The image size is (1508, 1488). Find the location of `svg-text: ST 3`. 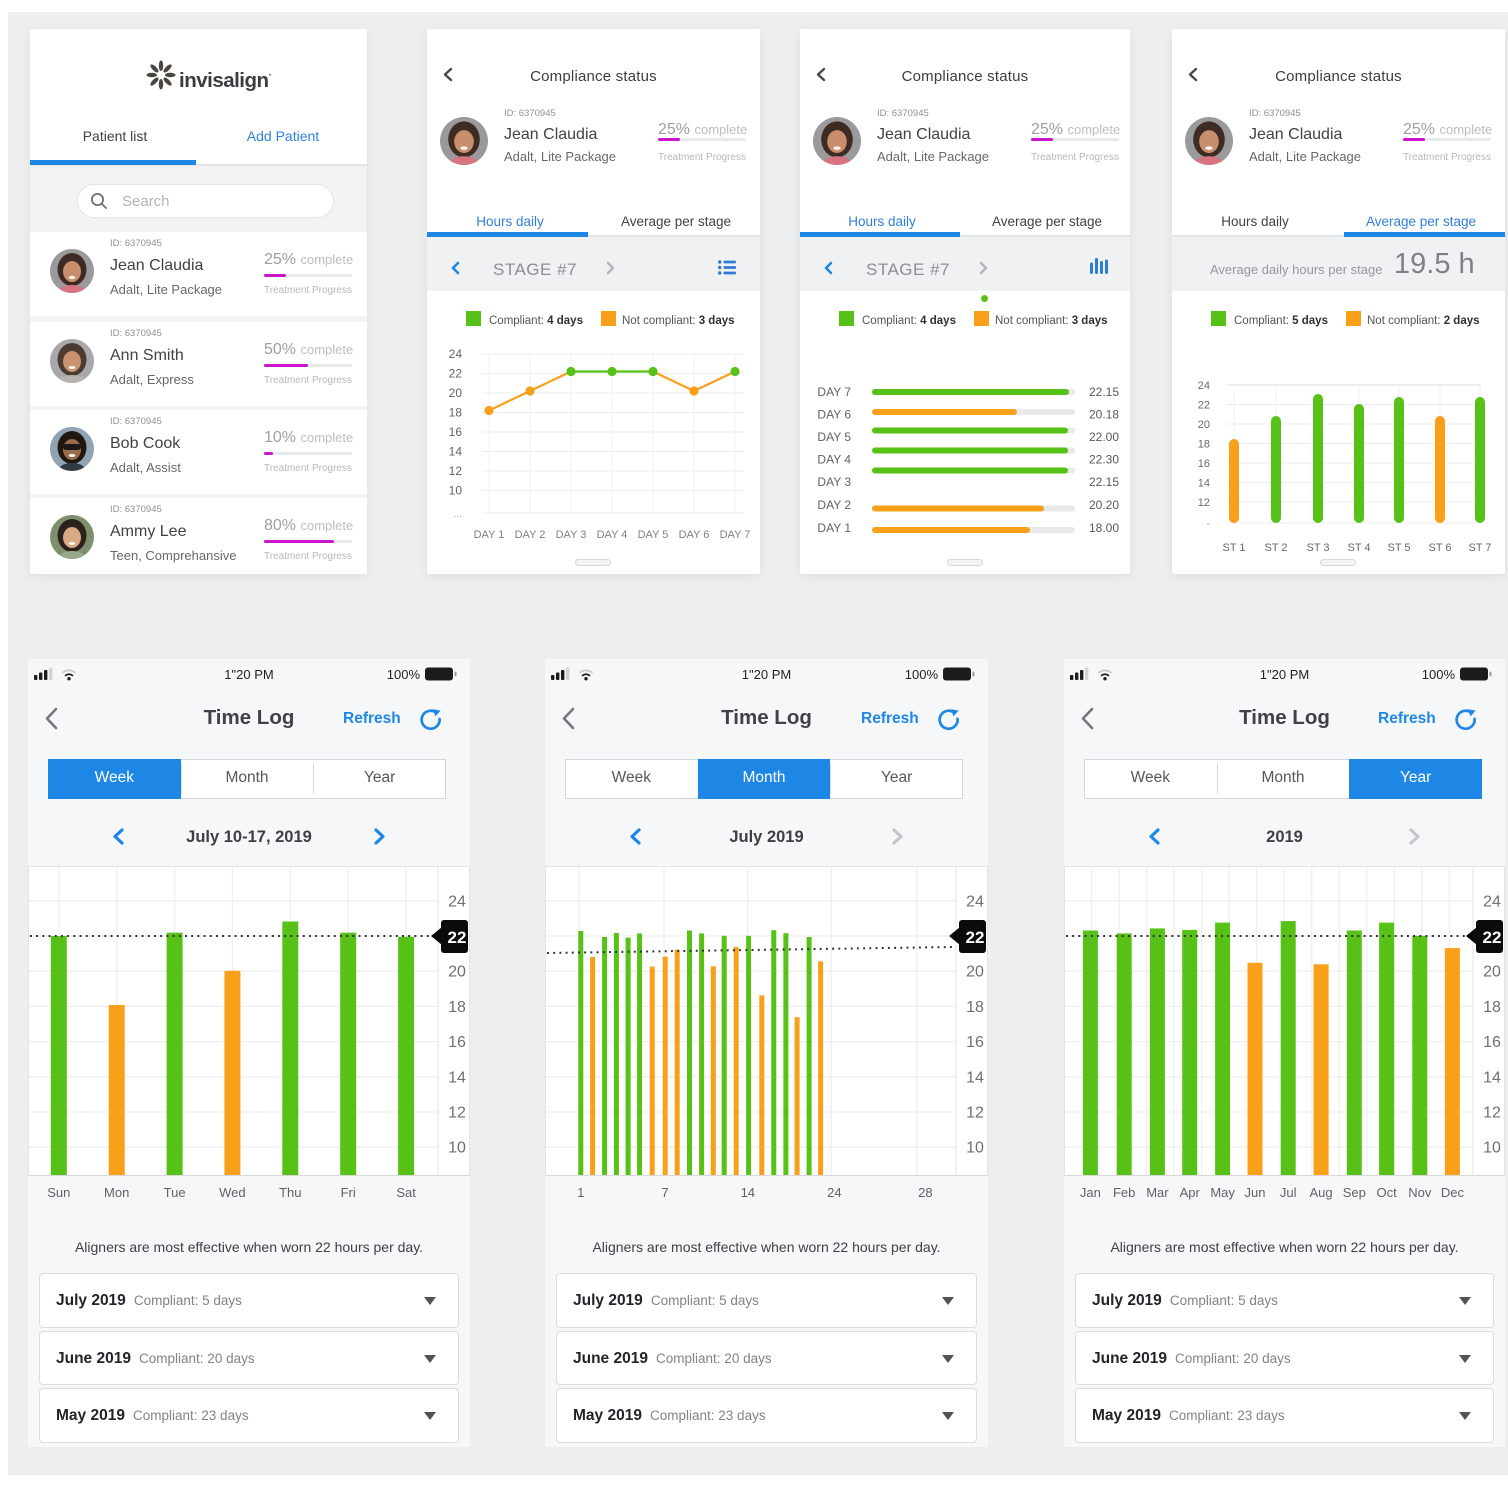

svg-text: ST 3 is located at coordinates (1317, 548).